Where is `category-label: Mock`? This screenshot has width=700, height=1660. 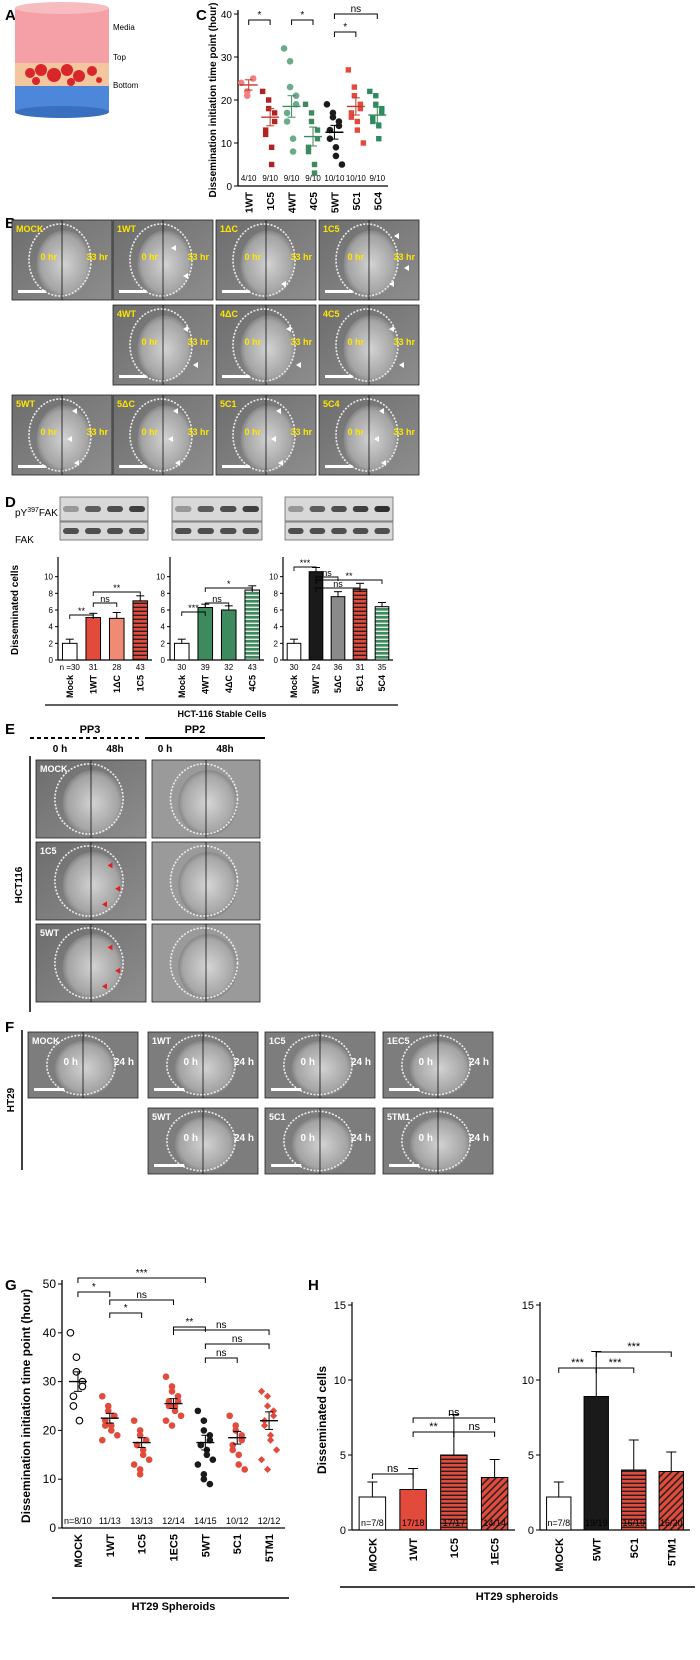 category-label: Mock is located at coordinates (182, 686).